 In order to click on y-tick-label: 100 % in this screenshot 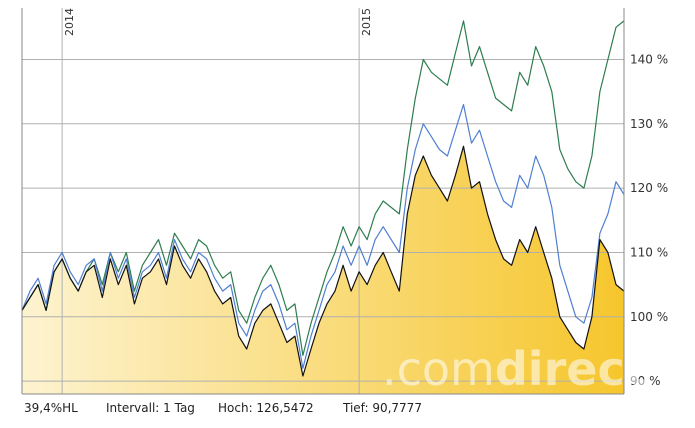, I will do `click(649, 317)`.